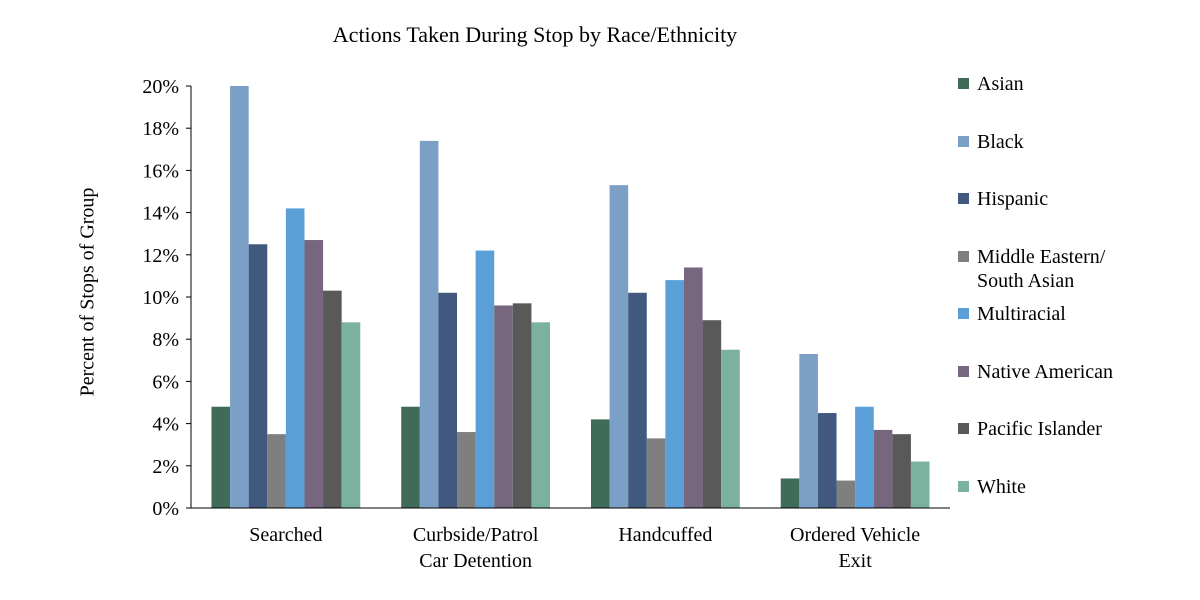  What do you see at coordinates (160, 214) in the screenshot?
I see `y-tick-label: 14%` at bounding box center [160, 214].